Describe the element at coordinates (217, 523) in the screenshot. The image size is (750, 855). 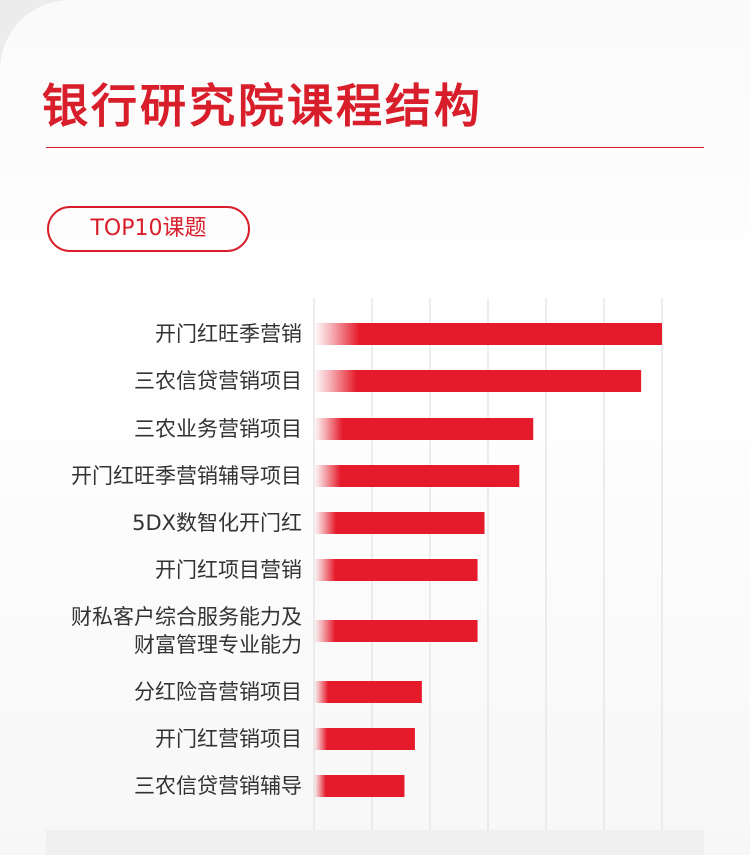
I see `category-label-4: 5DX数智化开门红` at that location.